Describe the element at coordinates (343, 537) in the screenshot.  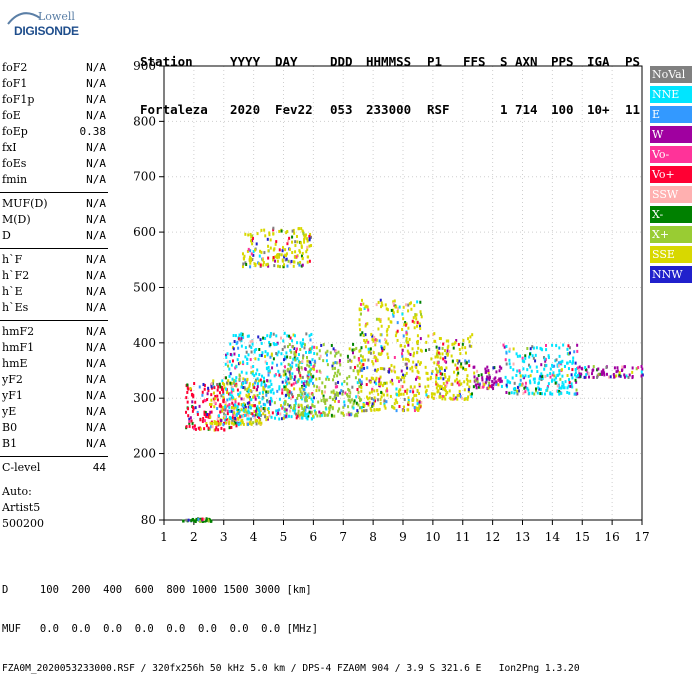
I see `x-tick-label: 7` at that location.